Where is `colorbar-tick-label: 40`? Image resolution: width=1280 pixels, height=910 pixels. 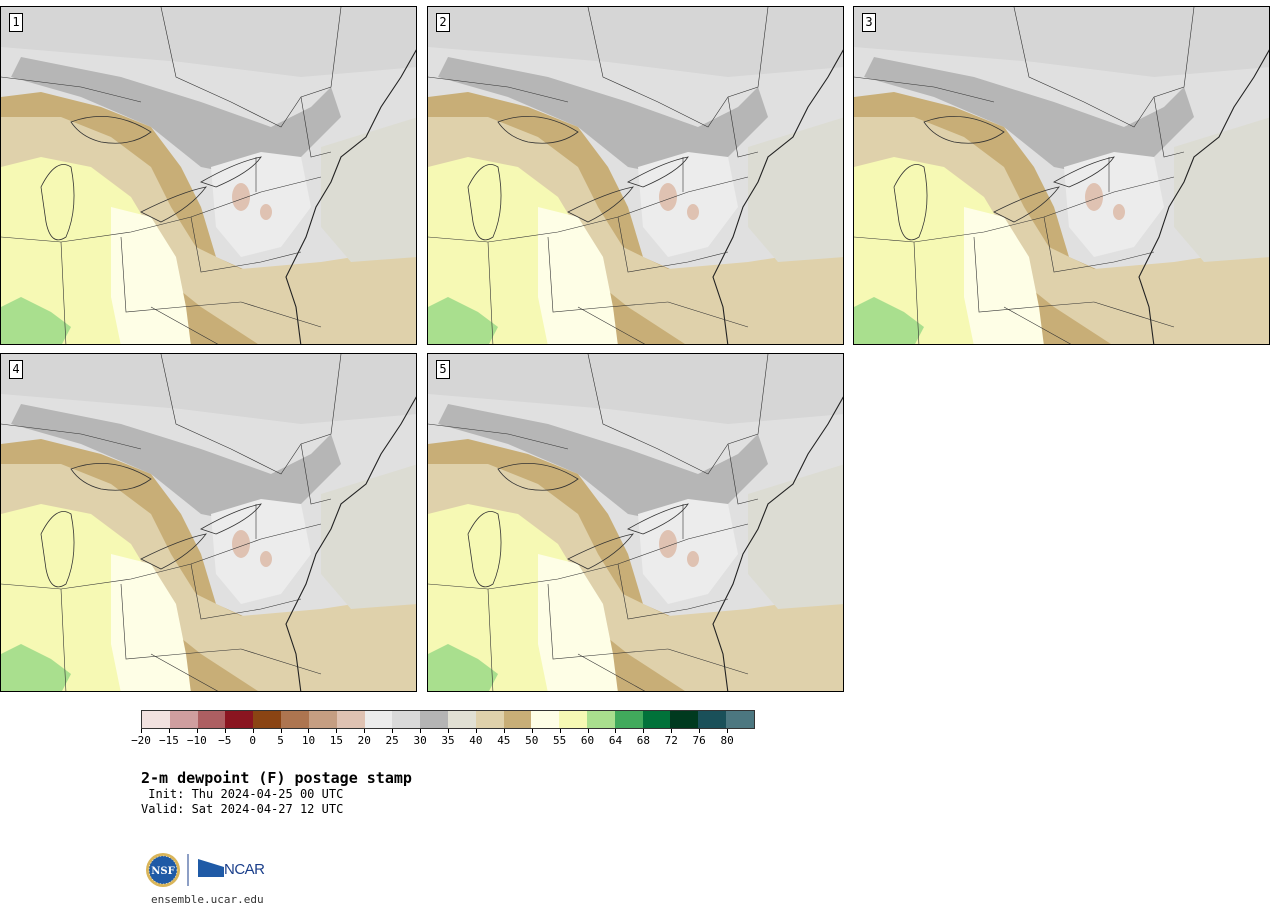
colorbar-tick-label: 40 is located at coordinates (476, 740).